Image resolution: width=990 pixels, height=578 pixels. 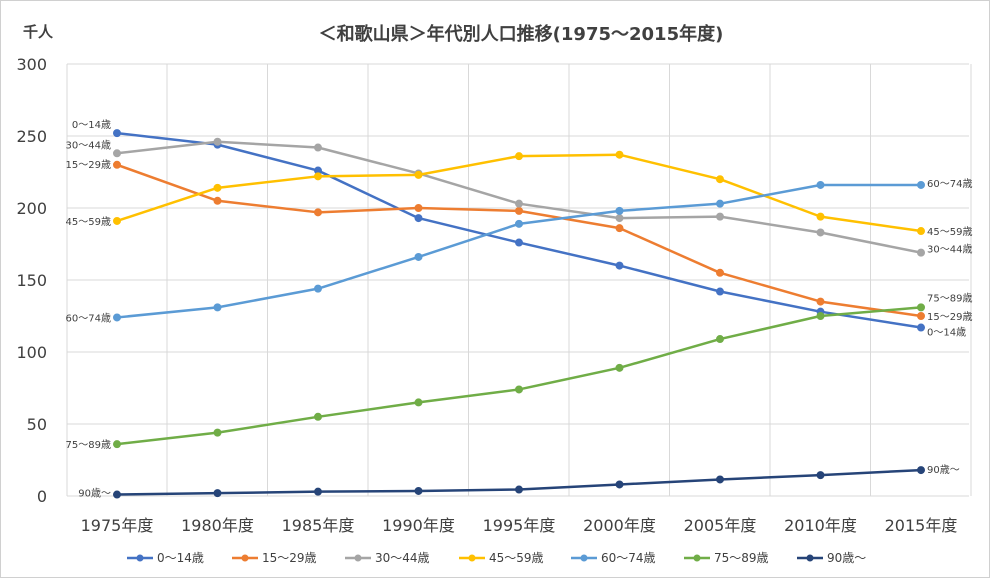 I want to click on start-label: 30～44歳, so click(x=88, y=145).